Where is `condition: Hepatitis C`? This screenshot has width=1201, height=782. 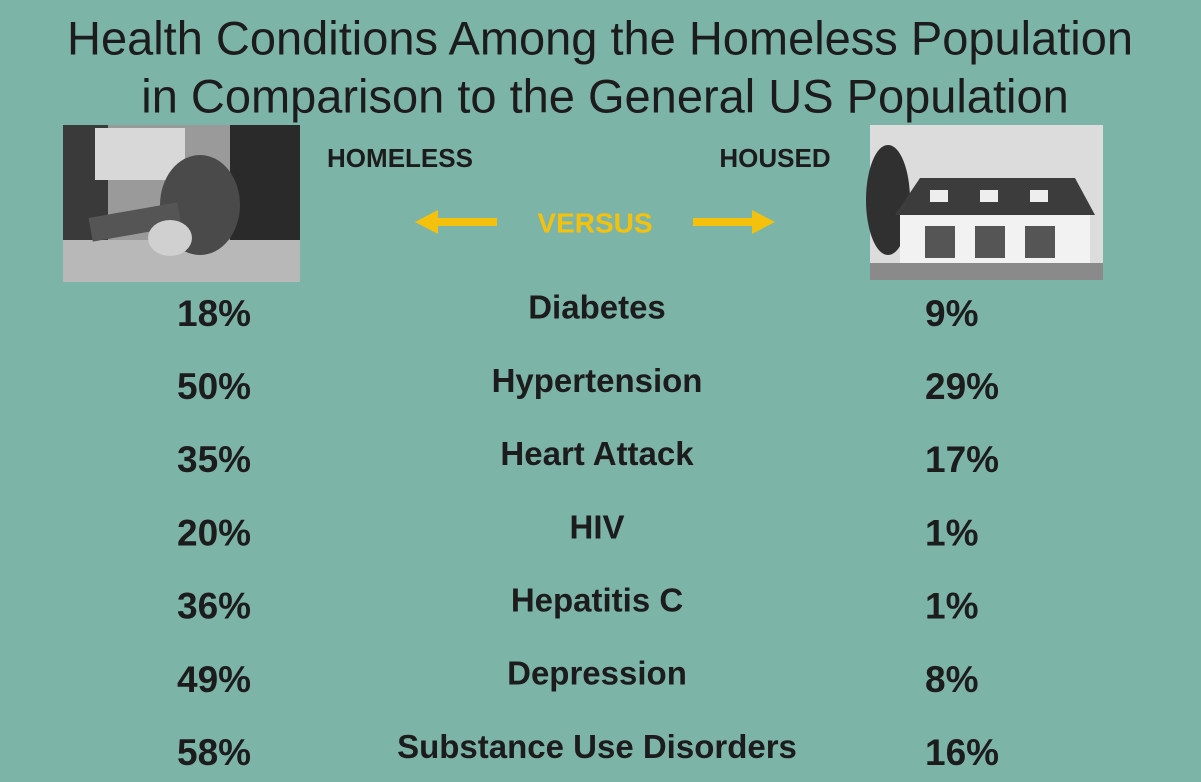 condition: Hepatitis C is located at coordinates (597, 600).